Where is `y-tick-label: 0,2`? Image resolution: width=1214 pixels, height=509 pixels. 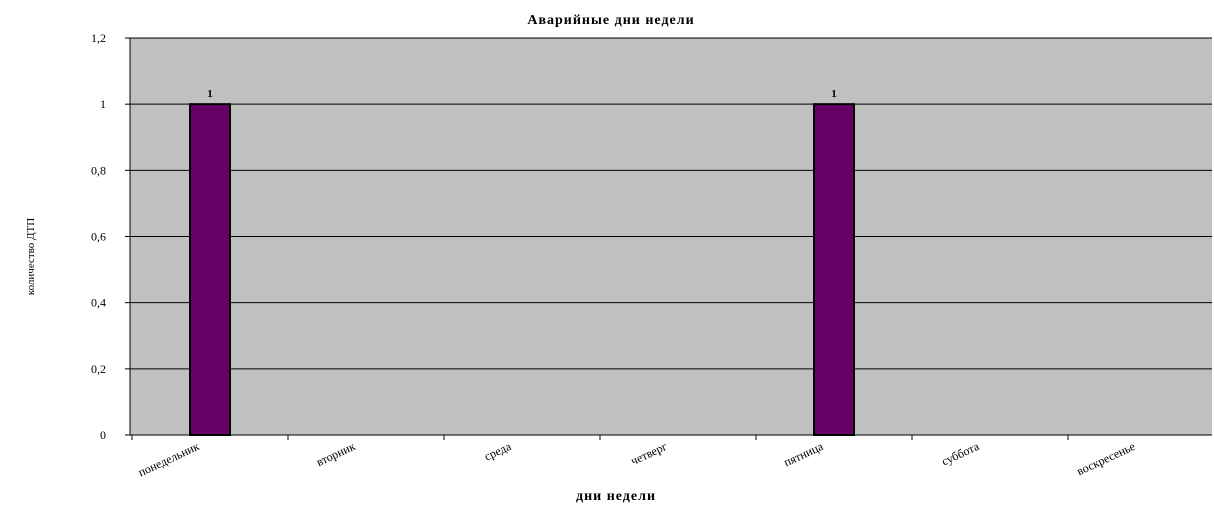
y-tick-label: 0,2 is located at coordinates (98, 369).